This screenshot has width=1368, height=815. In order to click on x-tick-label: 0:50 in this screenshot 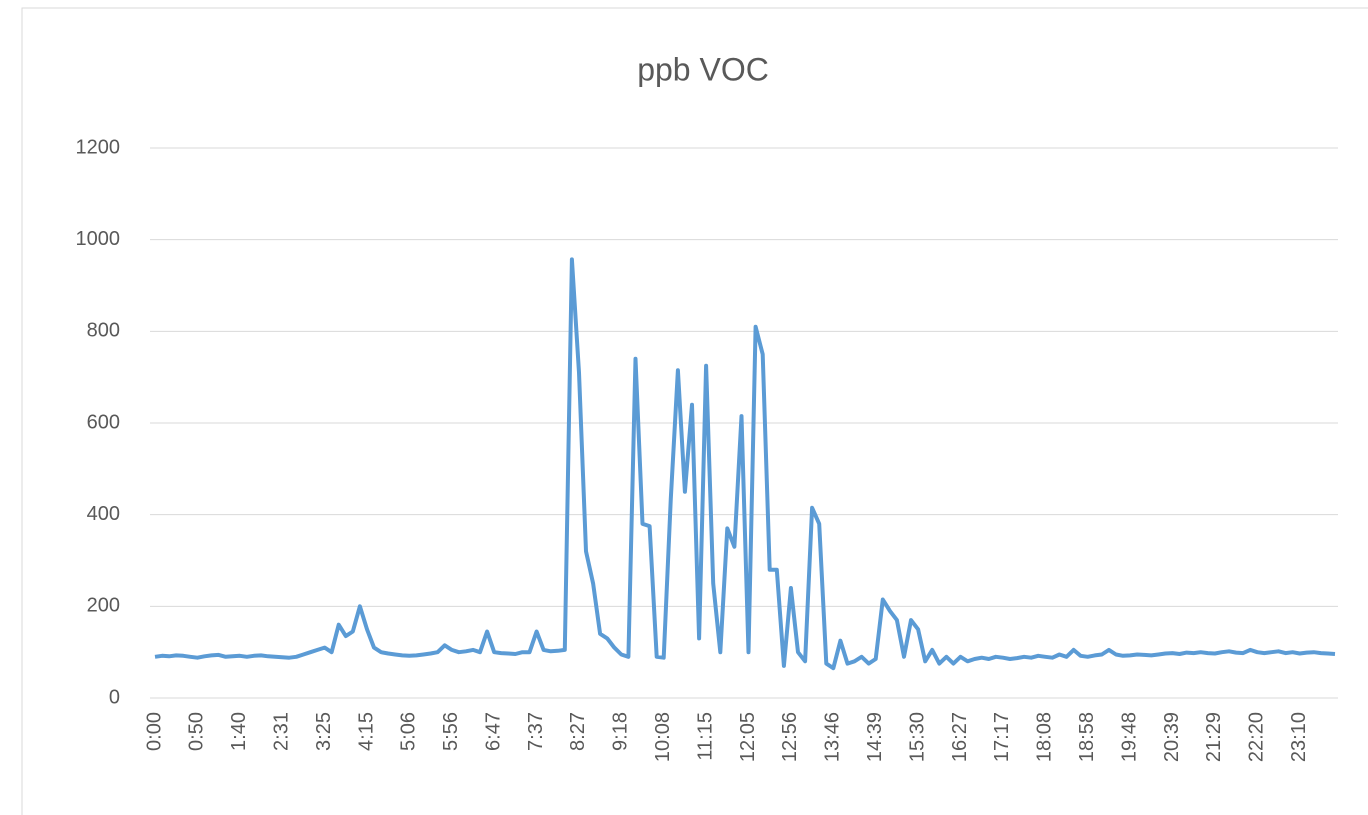, I will do `click(197, 731)`.